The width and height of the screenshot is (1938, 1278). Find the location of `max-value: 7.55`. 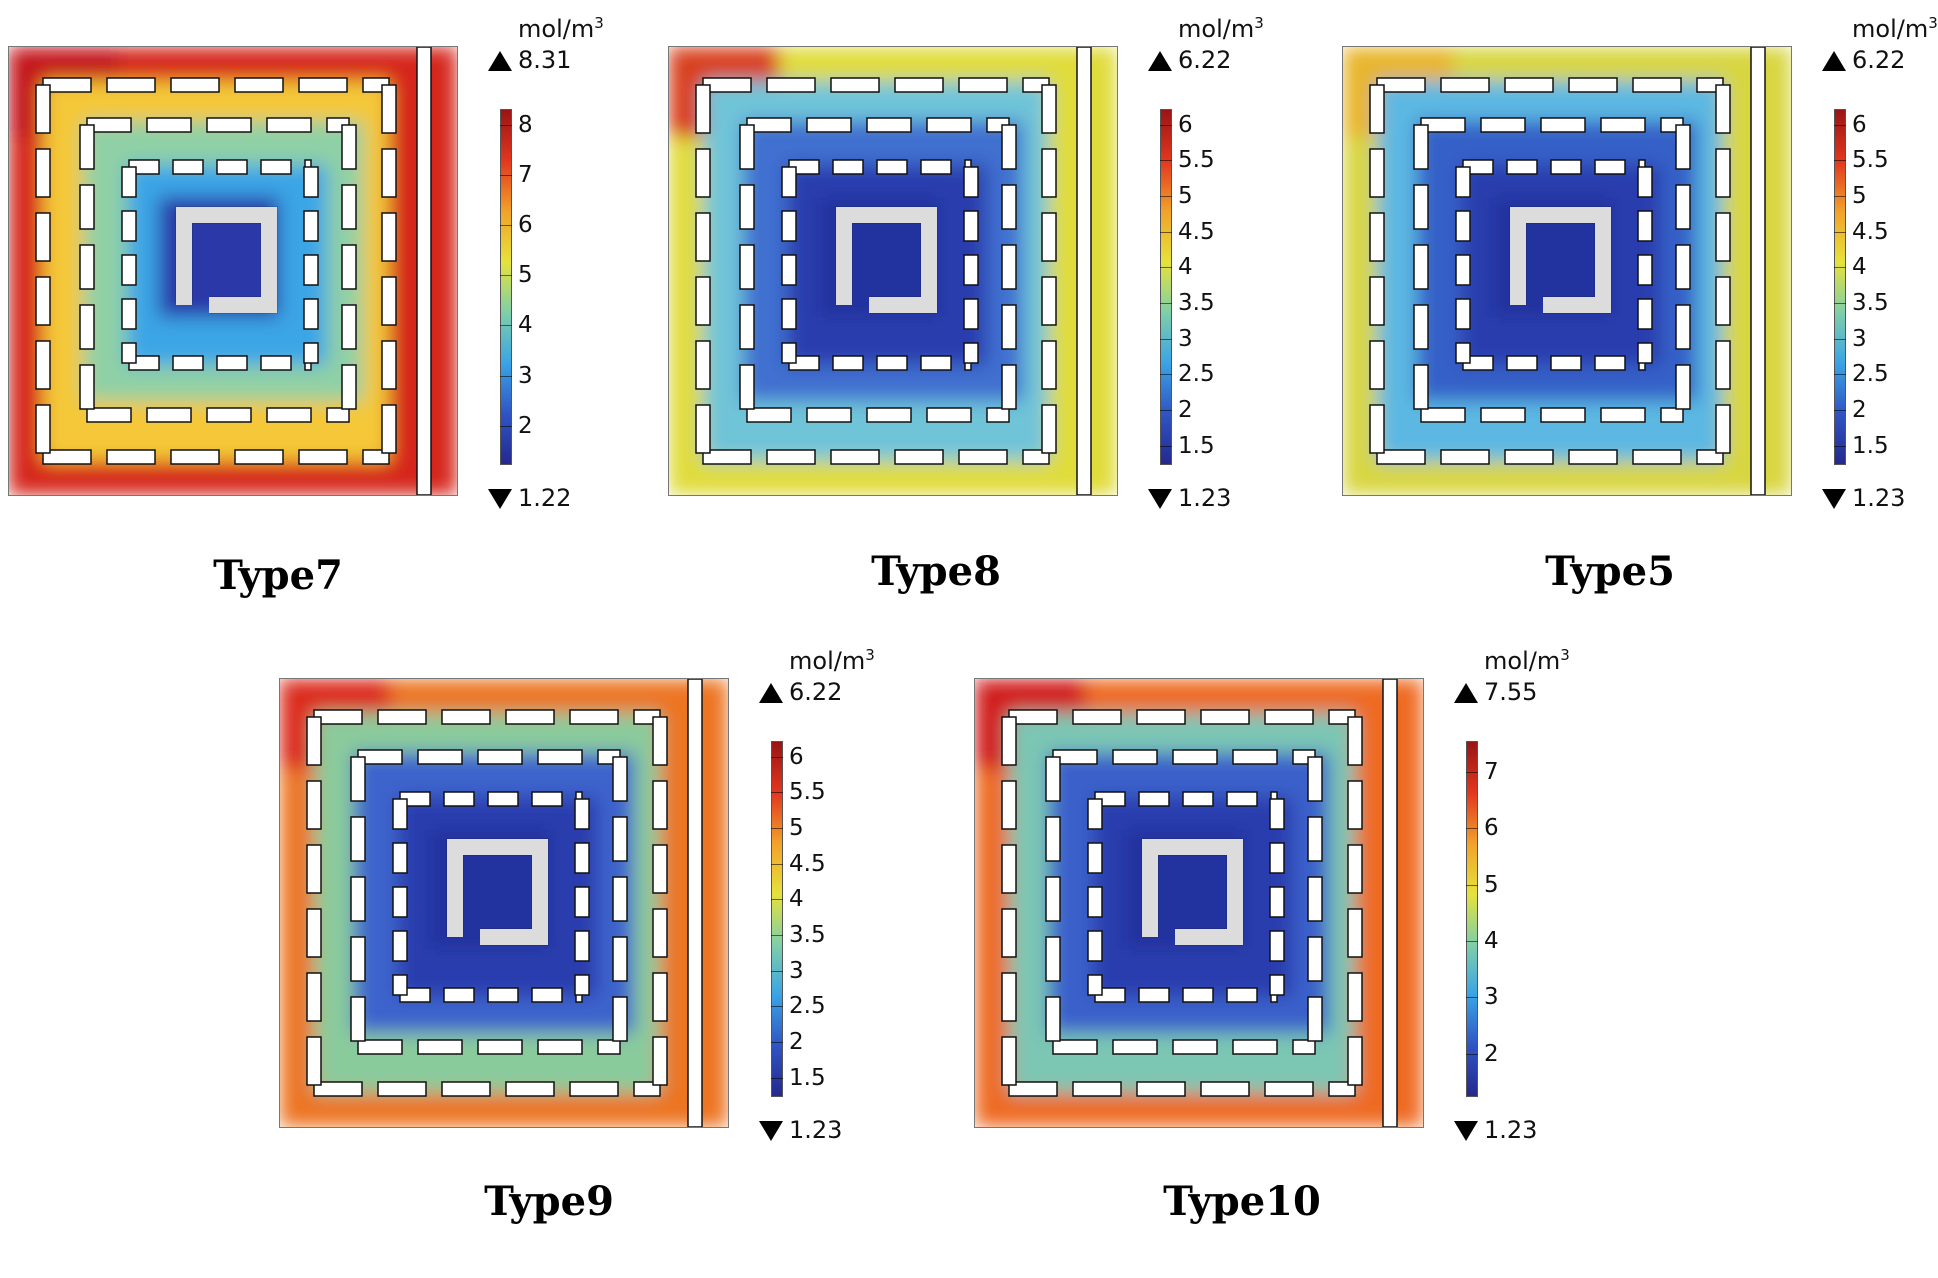

max-value: 7.55 is located at coordinates (1495, 692).